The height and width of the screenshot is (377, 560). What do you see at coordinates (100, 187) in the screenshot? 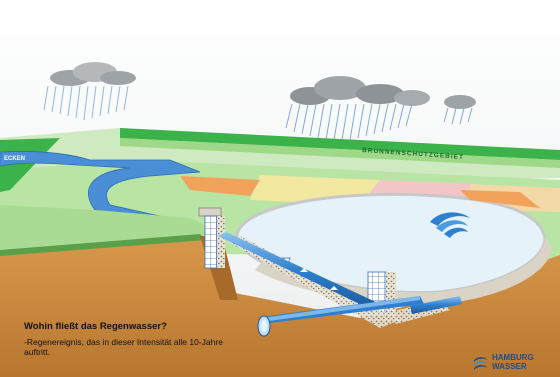
I see `stream` at bounding box center [100, 187].